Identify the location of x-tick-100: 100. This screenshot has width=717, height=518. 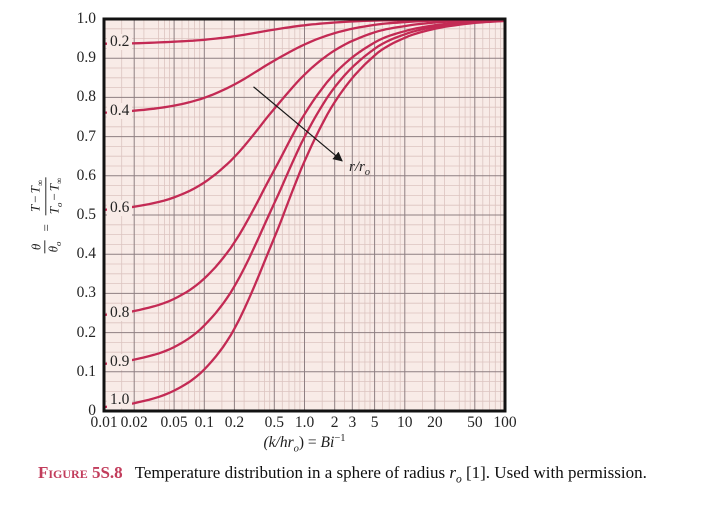
(505, 422).